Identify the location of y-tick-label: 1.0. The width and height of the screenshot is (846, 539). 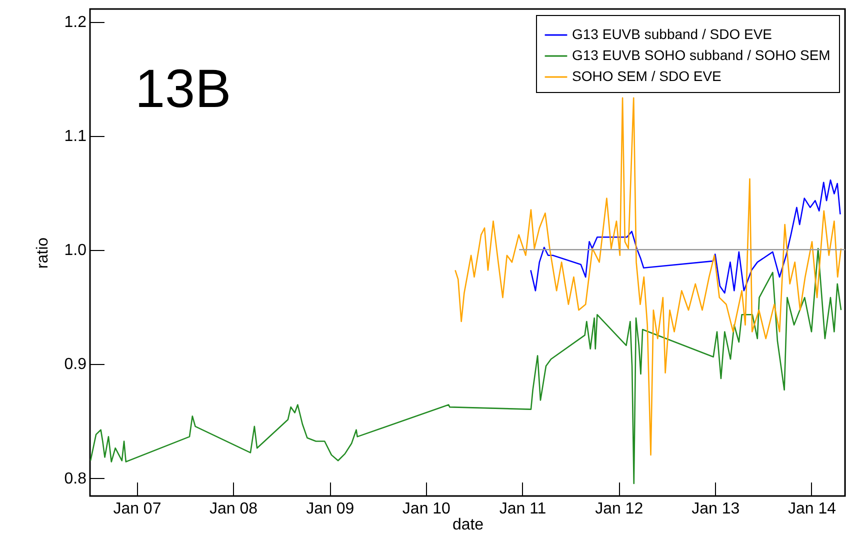
(75, 251).